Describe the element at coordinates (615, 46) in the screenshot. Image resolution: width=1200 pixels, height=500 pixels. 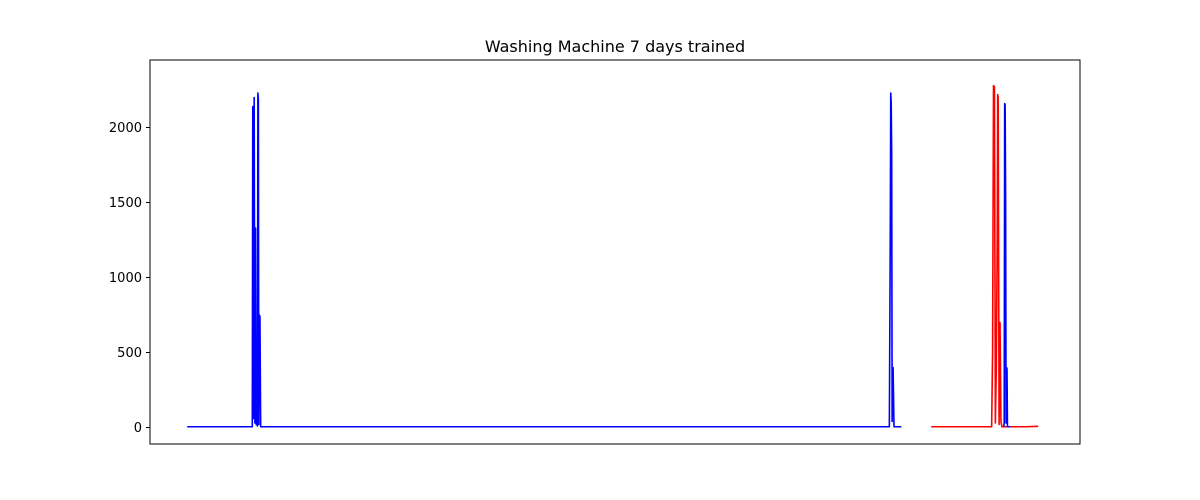
I see `chart-title: Washing Machine 7 days trained` at that location.